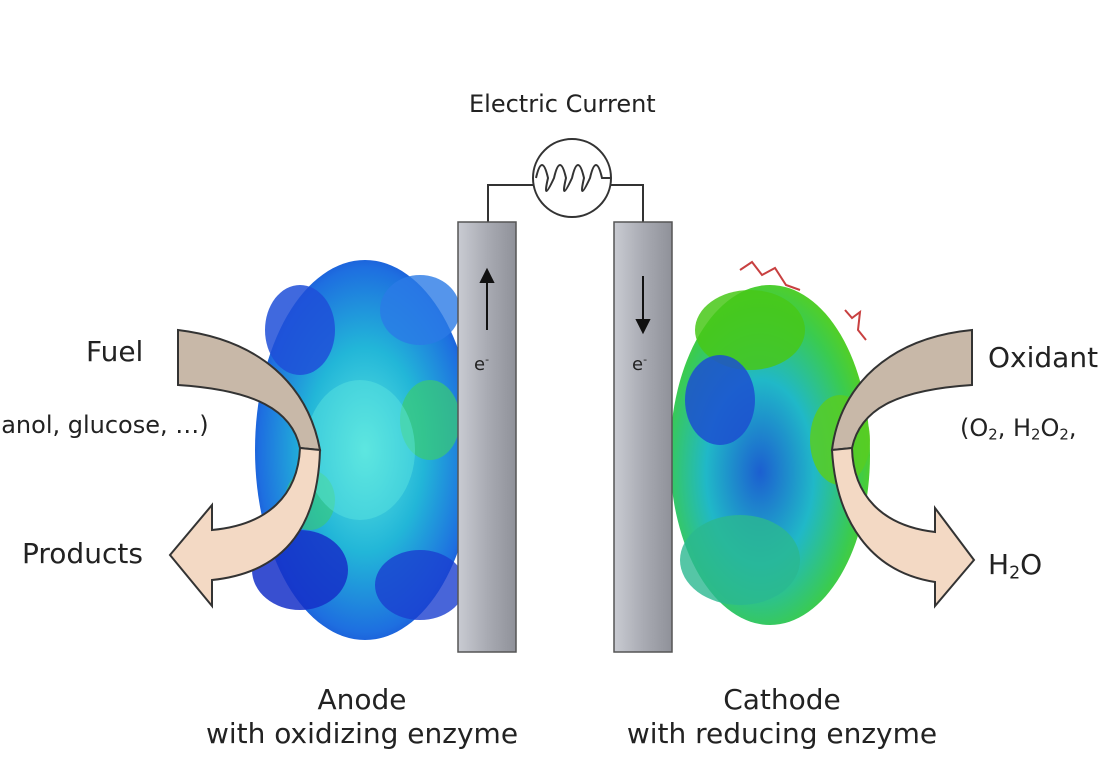 The height and width of the screenshot is (780, 1102). What do you see at coordinates (643, 305) in the screenshot?
I see `electron-down-arrow` at bounding box center [643, 305].